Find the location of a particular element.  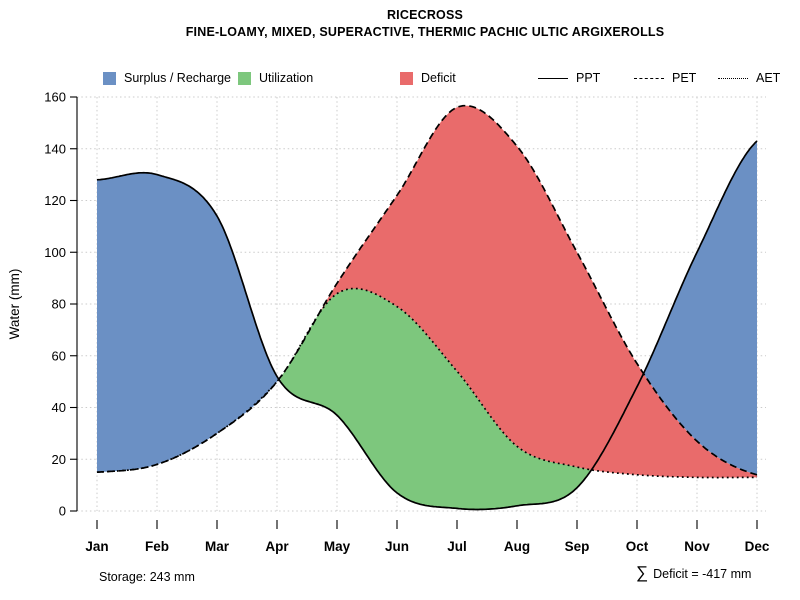

svg-text: Mar is located at coordinates (217, 546).